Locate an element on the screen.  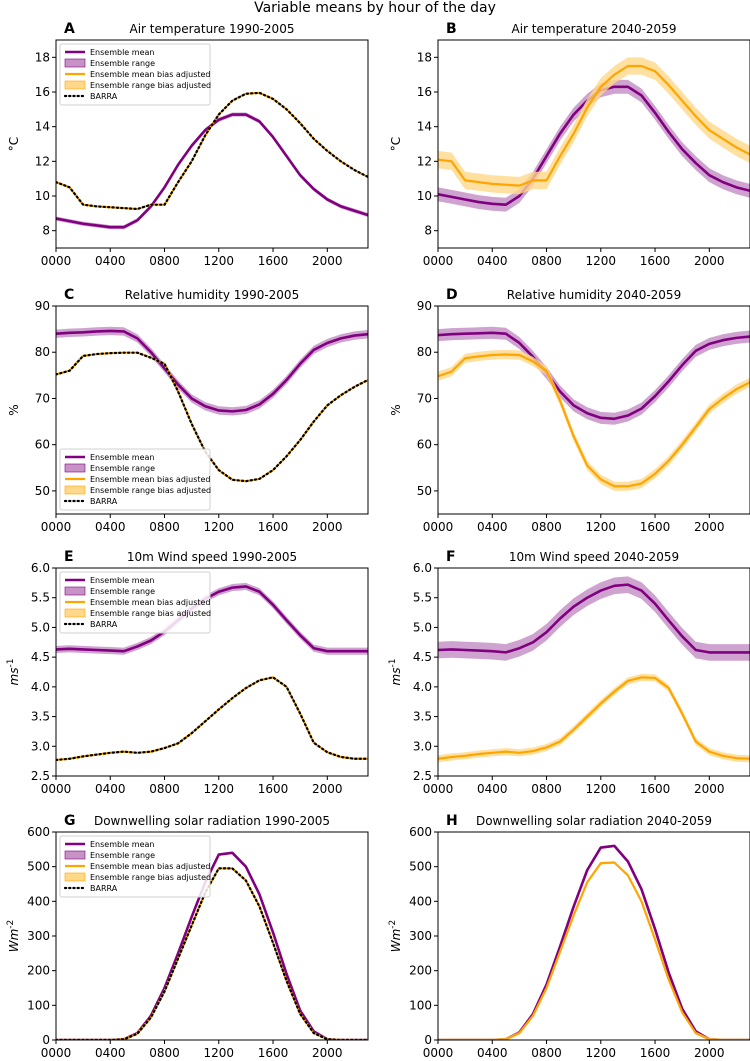
panel-title: Relative humidity 2040-2059 is located at coordinates (594, 295).